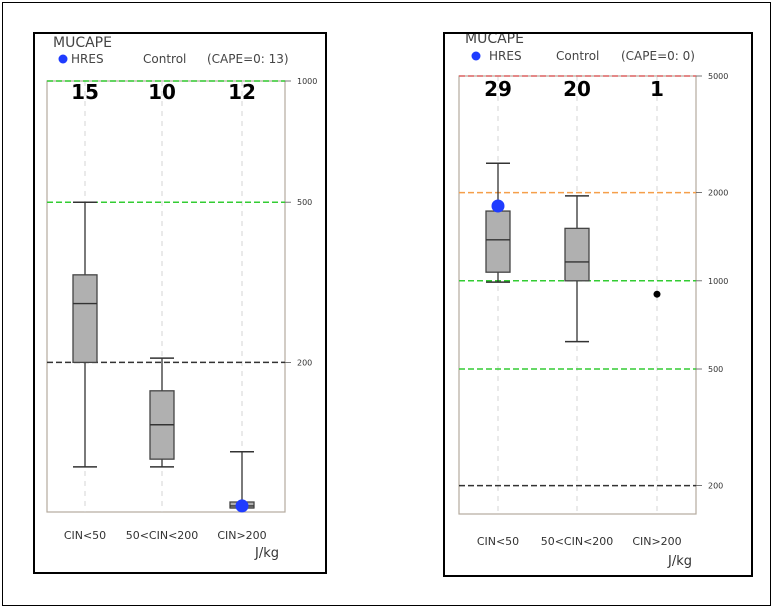 The image size is (775, 610). Describe the element at coordinates (718, 193) in the screenshot. I see `y-tick-label-3: 2000` at that location.